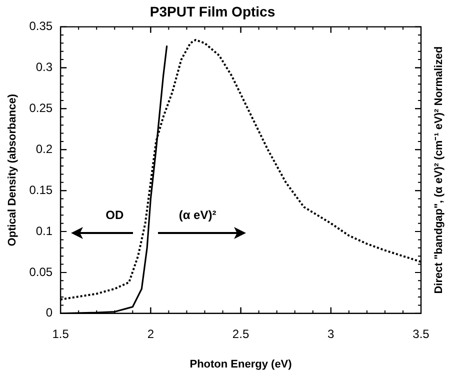 Image resolution: width=451 pixels, height=375 pixels. Describe the element at coordinates (44, 67) in the screenshot. I see `y-tick-label: 0.3` at that location.